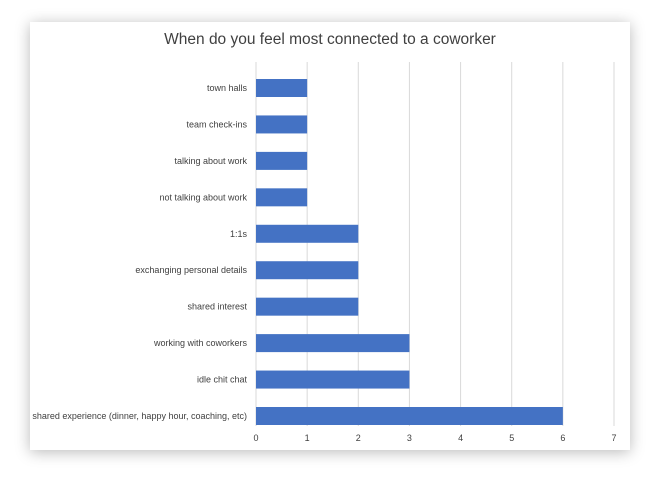  I want to click on x-tick-label: 1, so click(307, 438).